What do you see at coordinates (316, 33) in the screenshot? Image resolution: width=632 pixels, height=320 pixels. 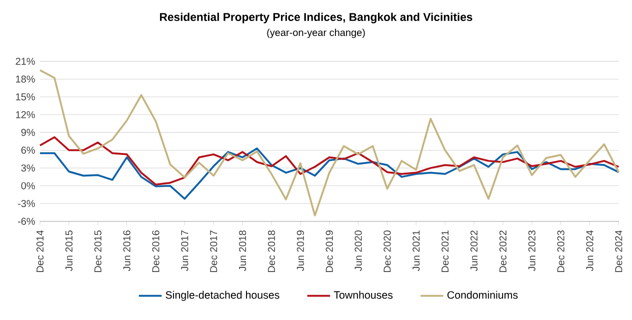 I see `chart-subtitle: (year-on-year change)` at bounding box center [316, 33].